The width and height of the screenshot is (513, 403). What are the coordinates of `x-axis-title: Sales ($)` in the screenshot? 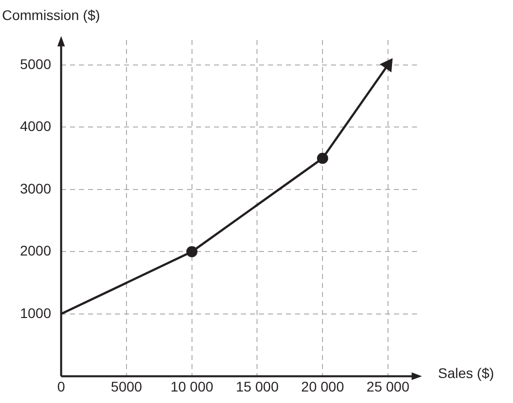 It's located at (466, 373).